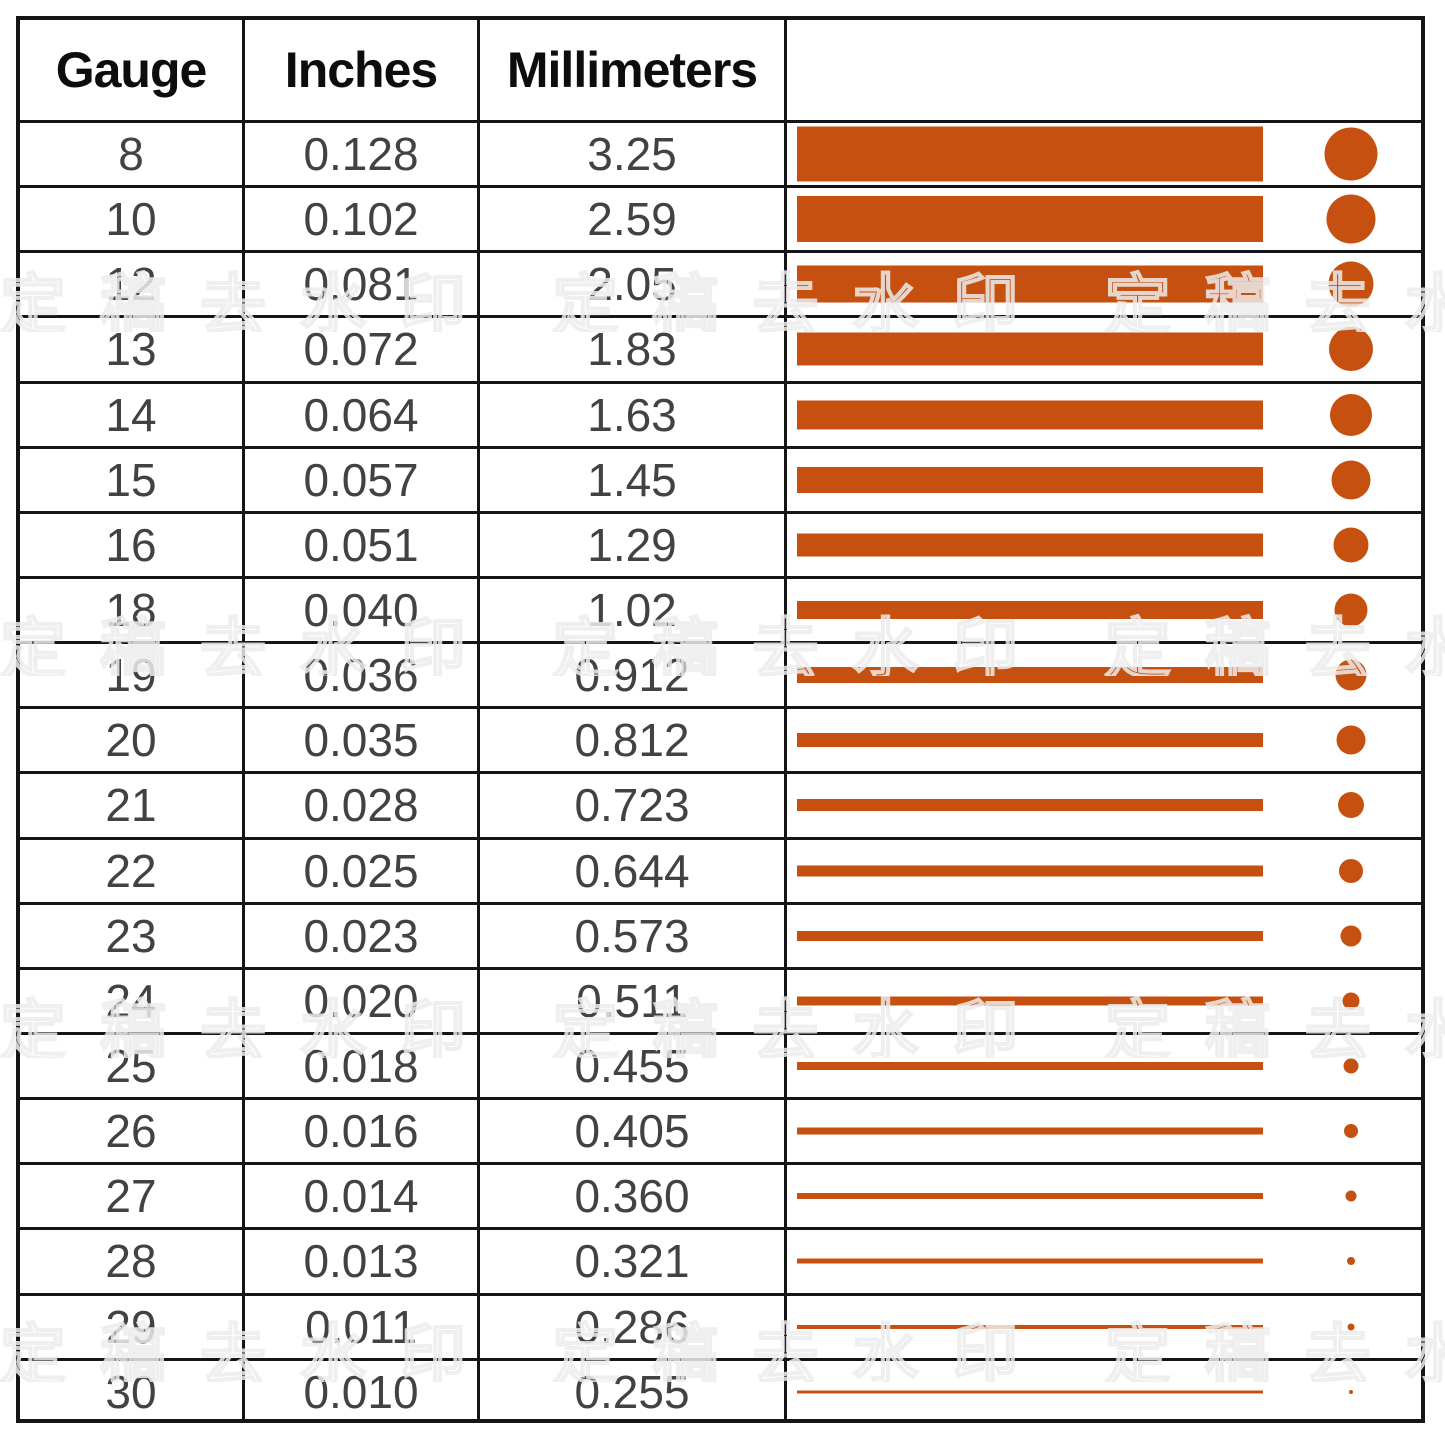 The height and width of the screenshot is (1445, 1445). What do you see at coordinates (630, 544) in the screenshot?
I see `mm-value: 1.29` at bounding box center [630, 544].